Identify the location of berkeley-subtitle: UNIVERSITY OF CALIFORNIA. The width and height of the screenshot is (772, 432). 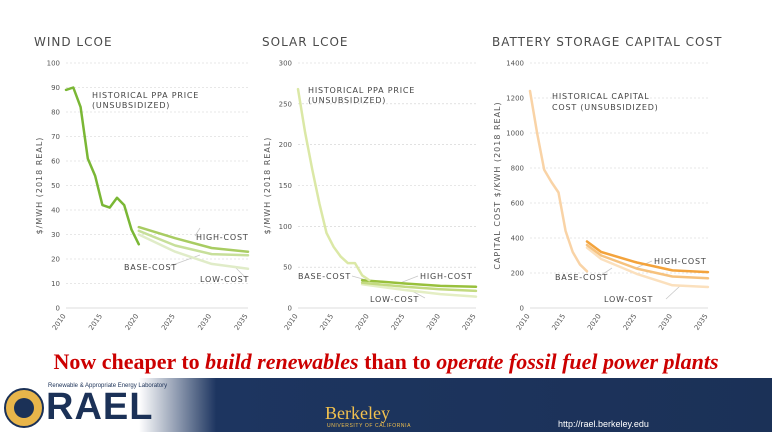
(369, 426).